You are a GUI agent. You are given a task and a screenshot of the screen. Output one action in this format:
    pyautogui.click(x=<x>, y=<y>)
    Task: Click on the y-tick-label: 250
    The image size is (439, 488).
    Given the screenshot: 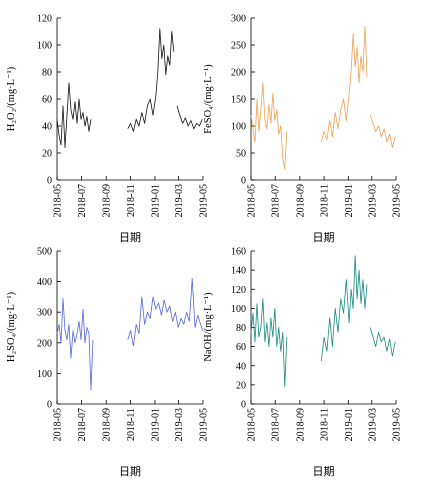 What is the action you would take?
    pyautogui.click(x=238, y=46)
    